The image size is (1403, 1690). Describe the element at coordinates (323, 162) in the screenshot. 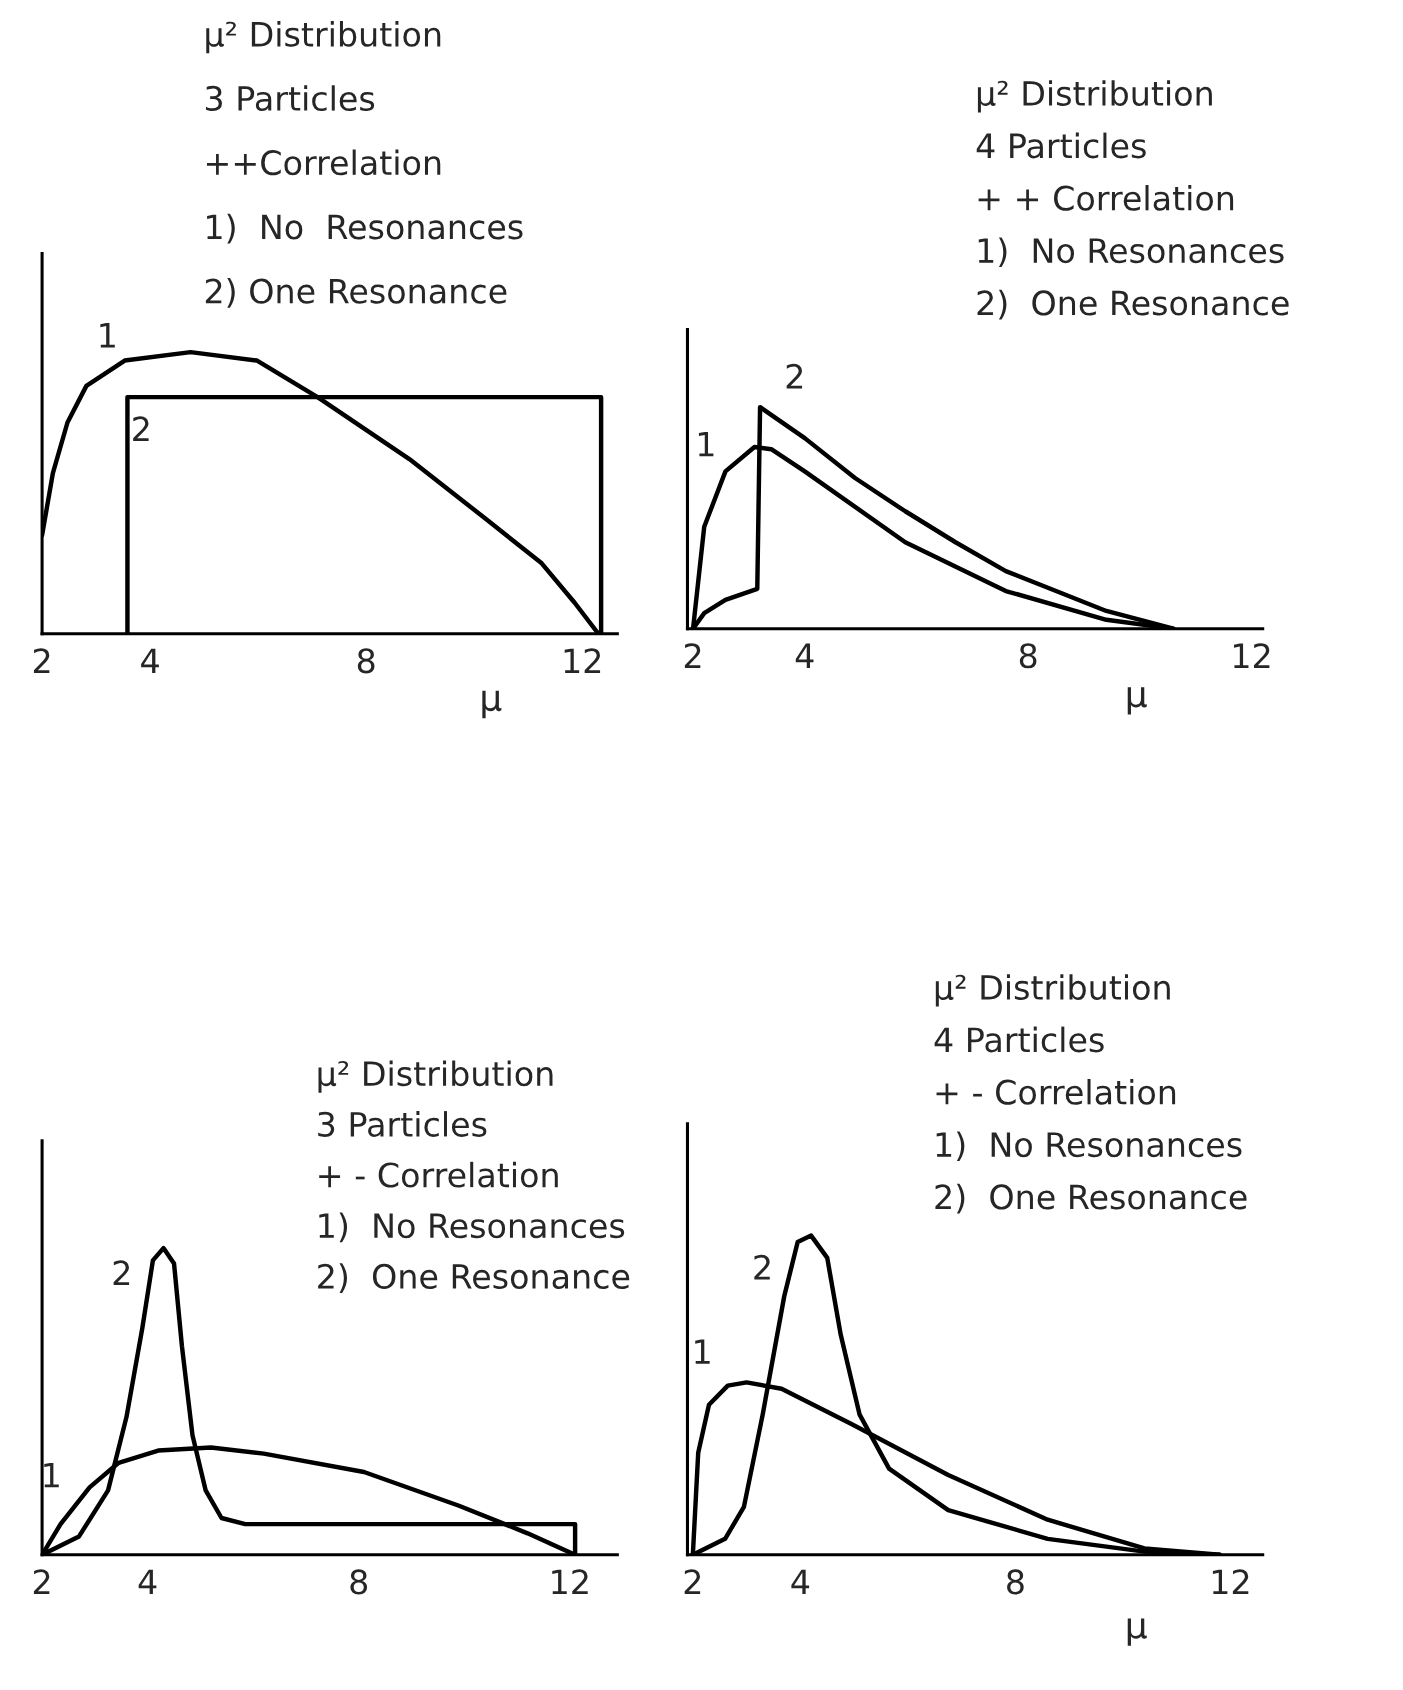

I see `text: ++Correlation` at that location.